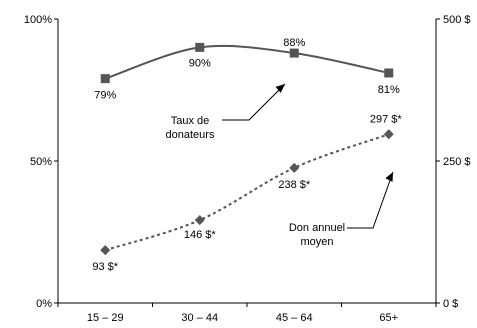 The width and height of the screenshot is (477, 328). I want to click on data-label: 79%, so click(105, 96).